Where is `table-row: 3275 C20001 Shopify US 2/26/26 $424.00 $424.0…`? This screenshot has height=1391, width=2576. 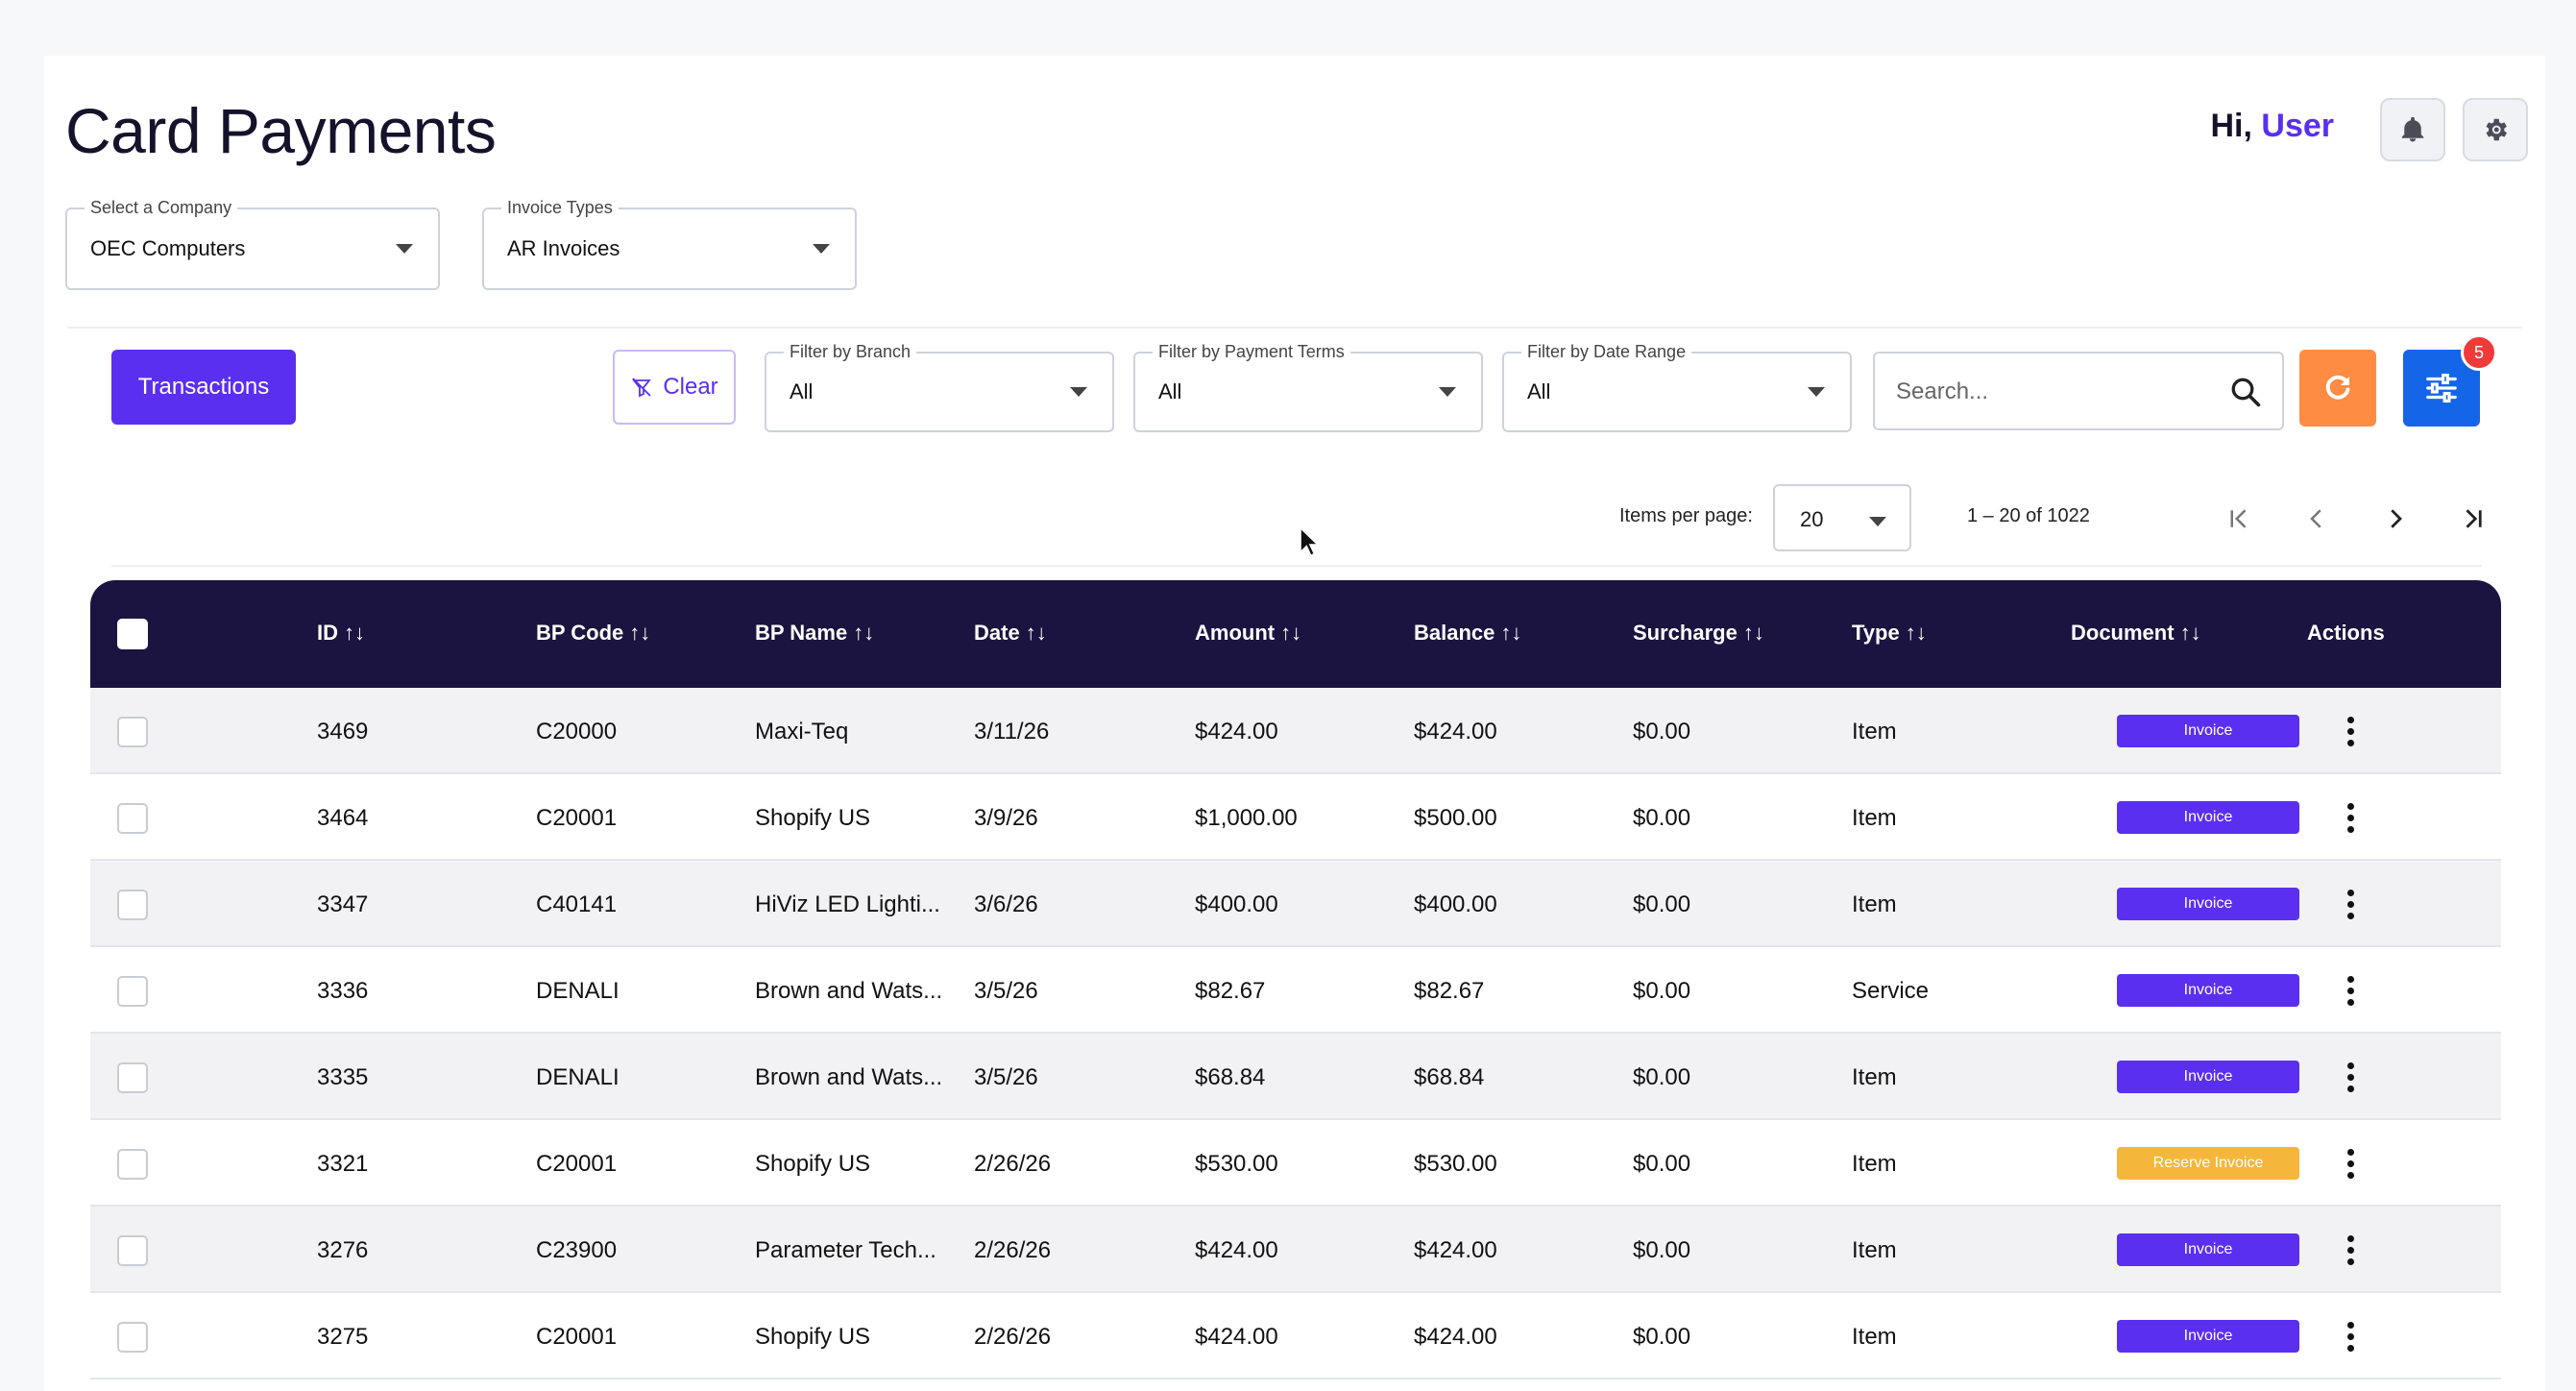 table-row: 3275 C20001 Shopify US 2/26/26 $424.00 $424.0… is located at coordinates (1295, 1336).